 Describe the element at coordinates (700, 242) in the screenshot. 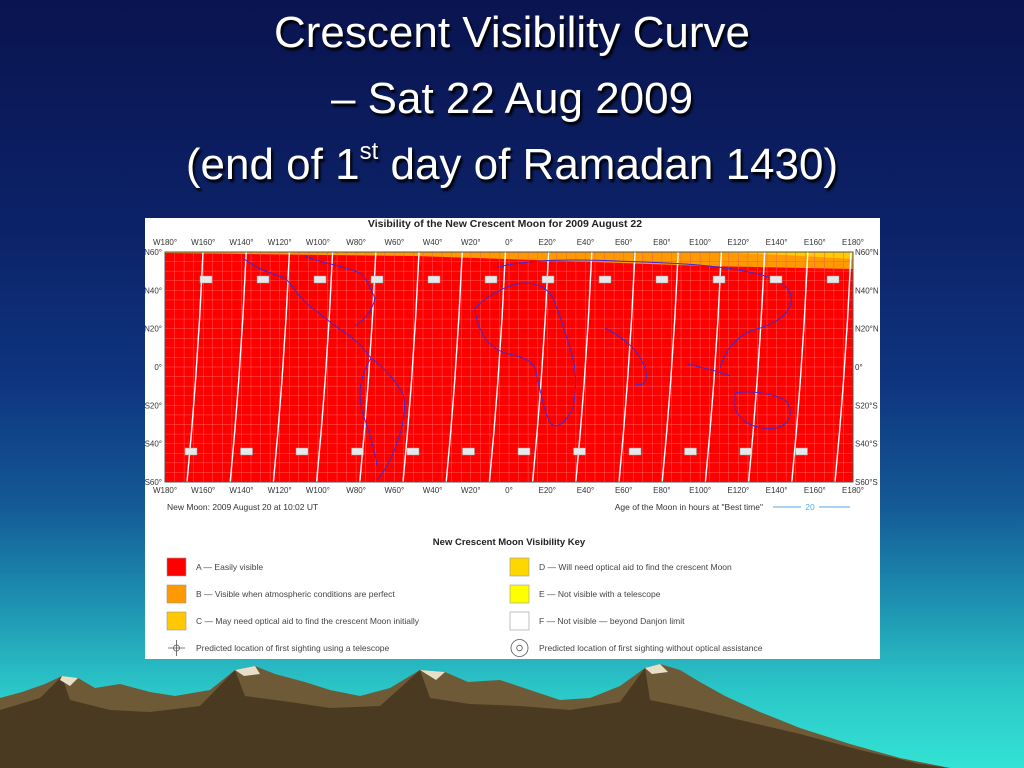

I see `longitude-label: E100°` at that location.